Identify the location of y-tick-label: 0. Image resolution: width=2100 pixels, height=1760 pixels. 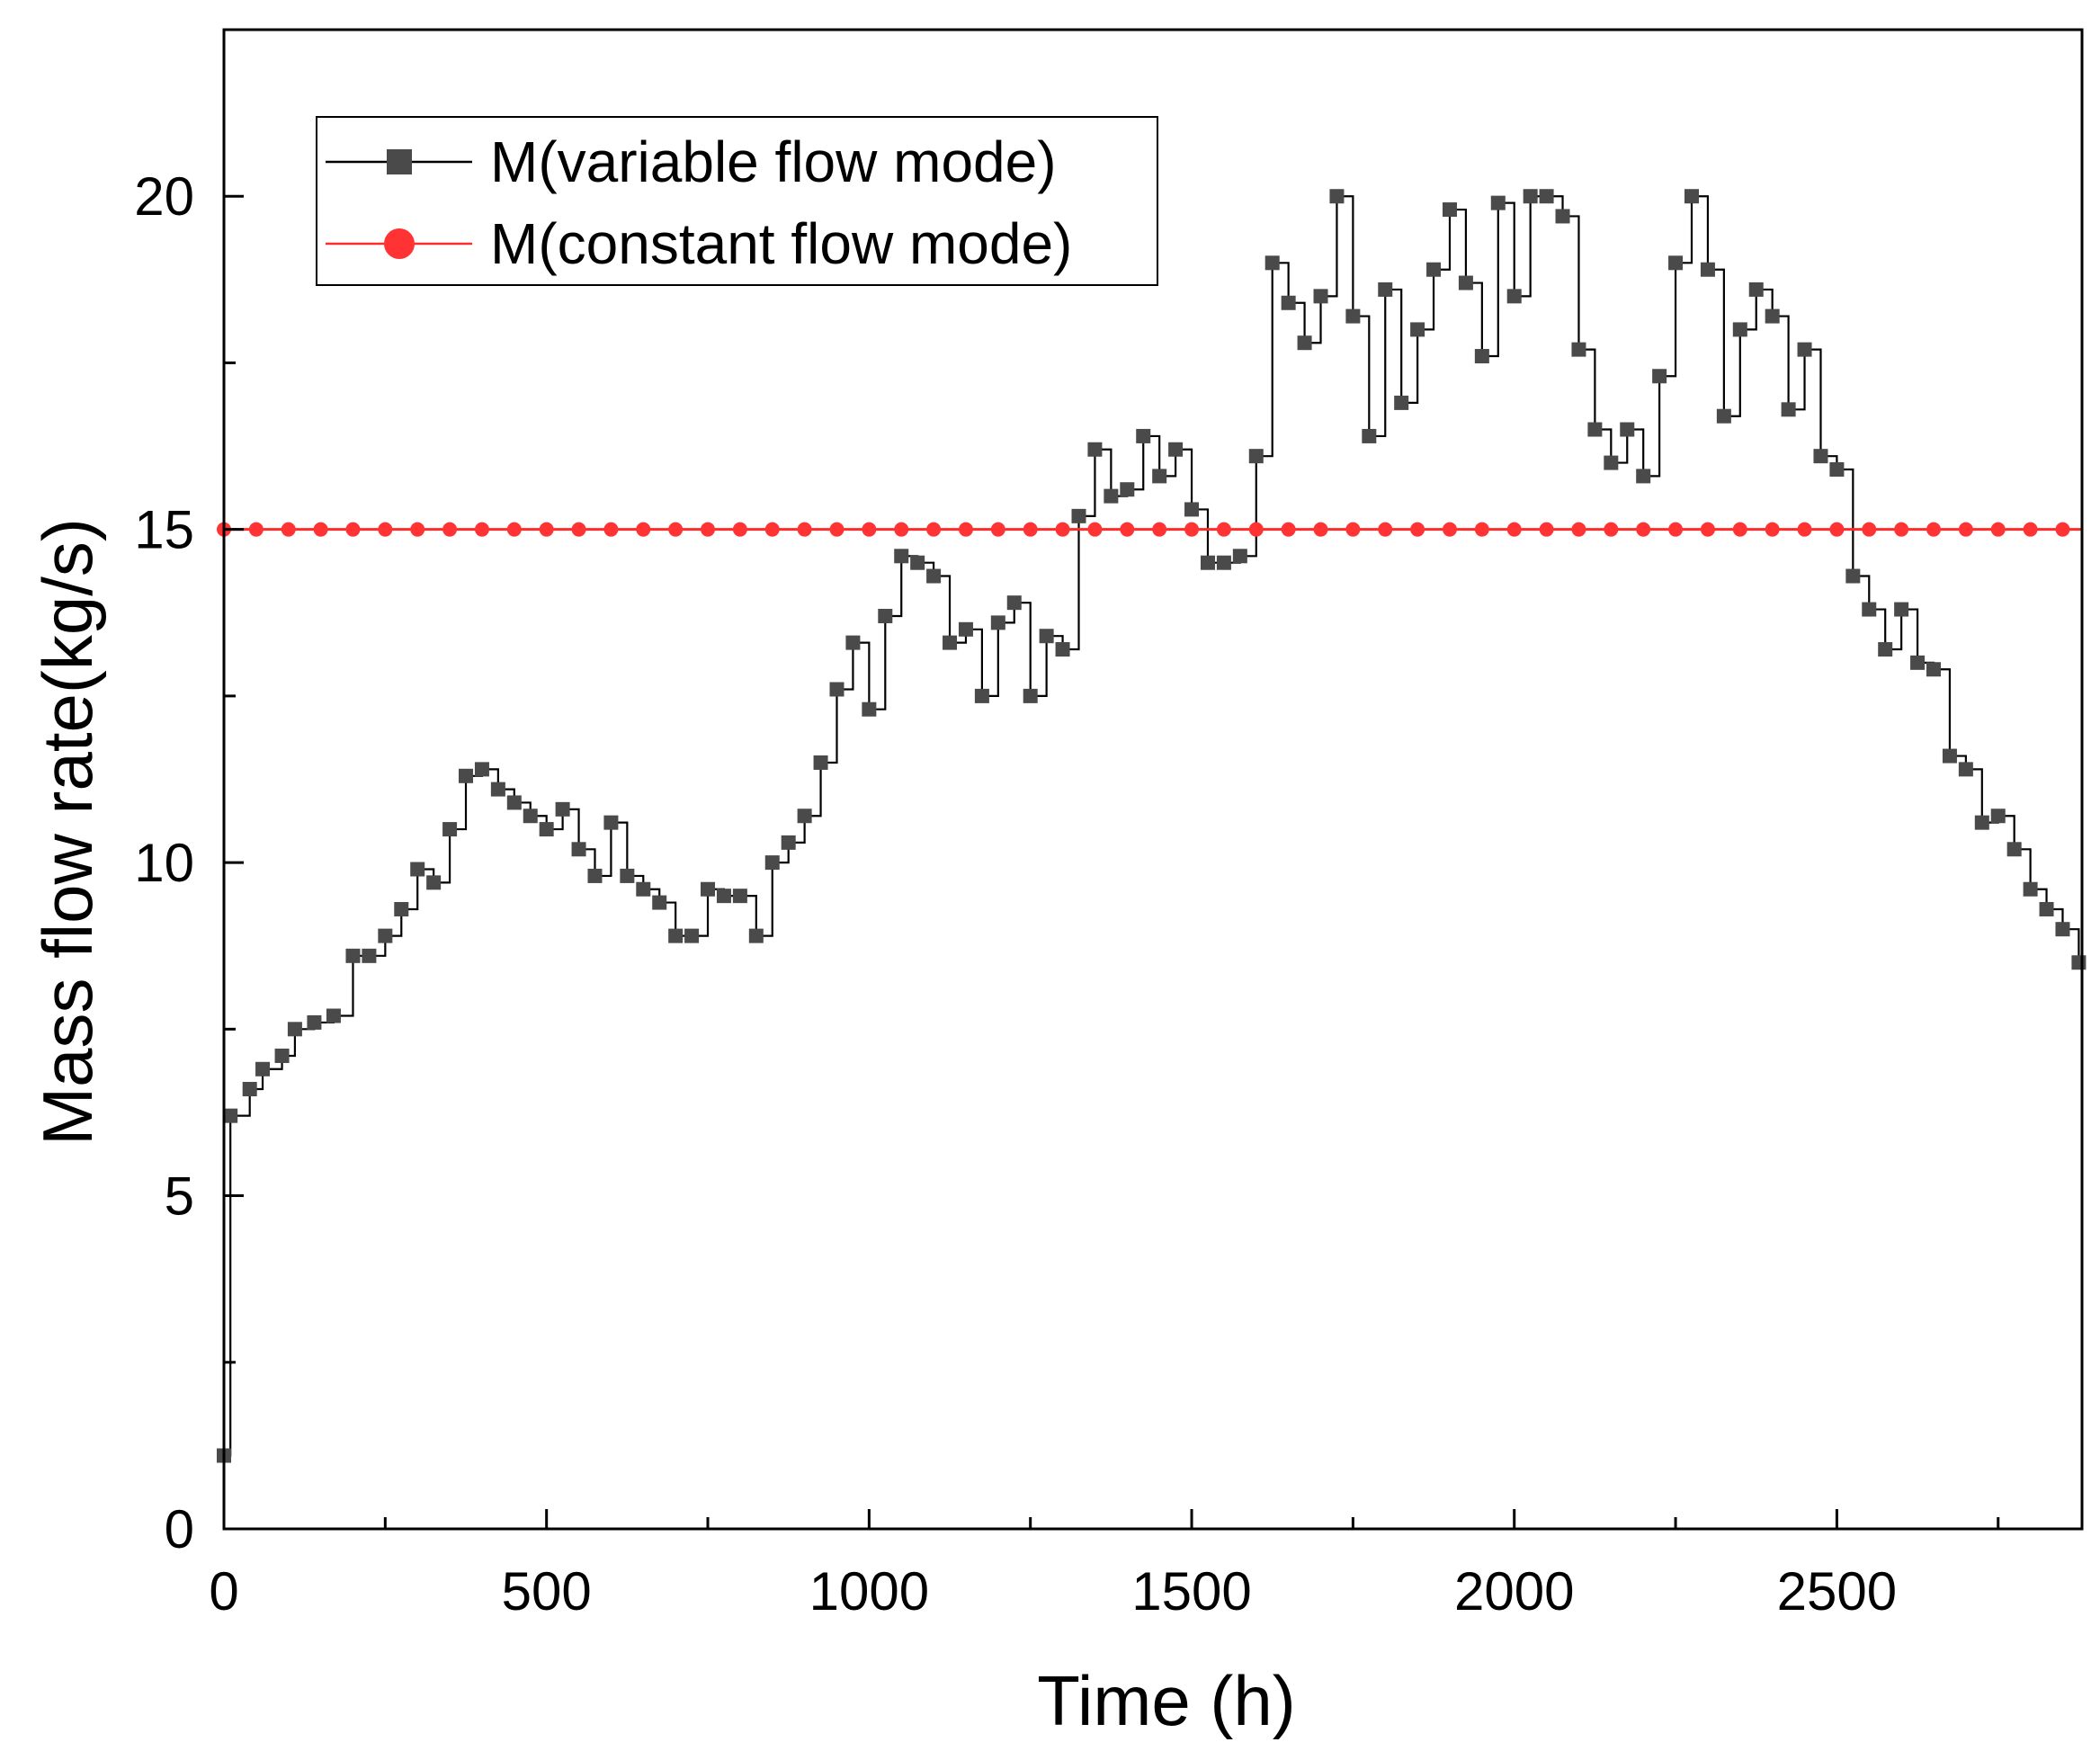
(180, 1529).